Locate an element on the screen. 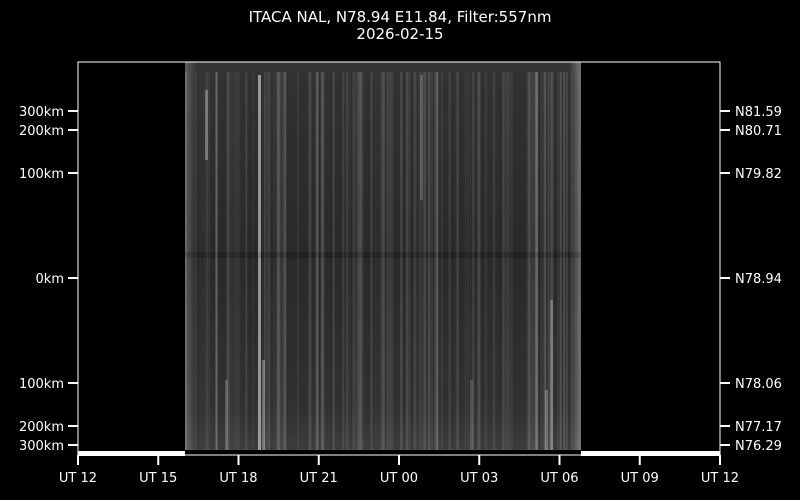 This screenshot has width=800, height=500. y-right-tick-label: N80.71 is located at coordinates (758, 131).